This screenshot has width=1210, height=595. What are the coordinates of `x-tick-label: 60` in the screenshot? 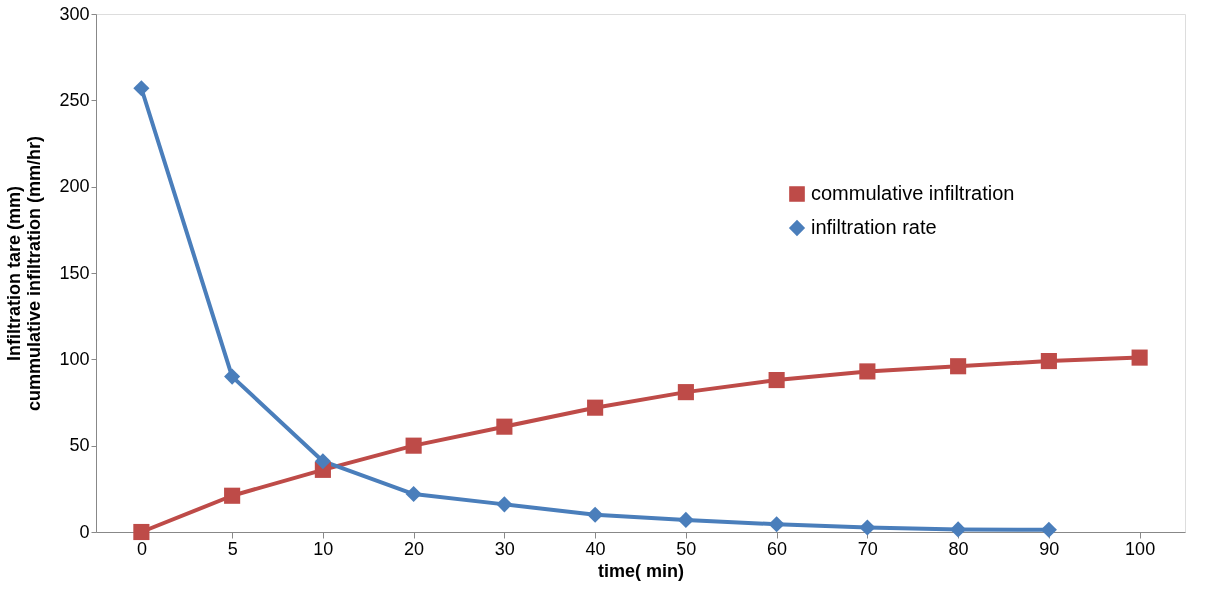 It's located at (777, 548).